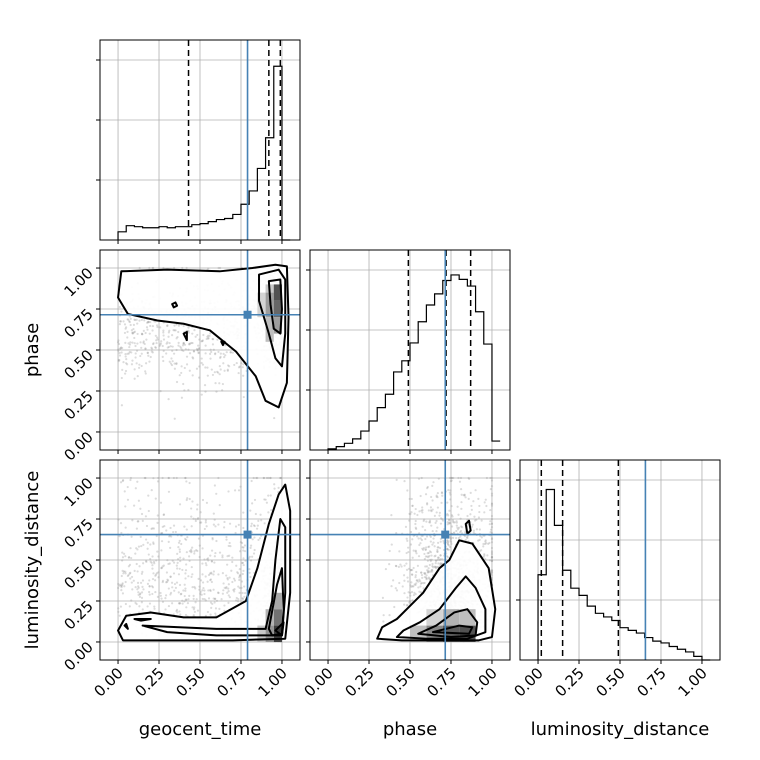  What do you see at coordinates (78, 492) in the screenshot?
I see `y-tick-label: 1.00` at bounding box center [78, 492].